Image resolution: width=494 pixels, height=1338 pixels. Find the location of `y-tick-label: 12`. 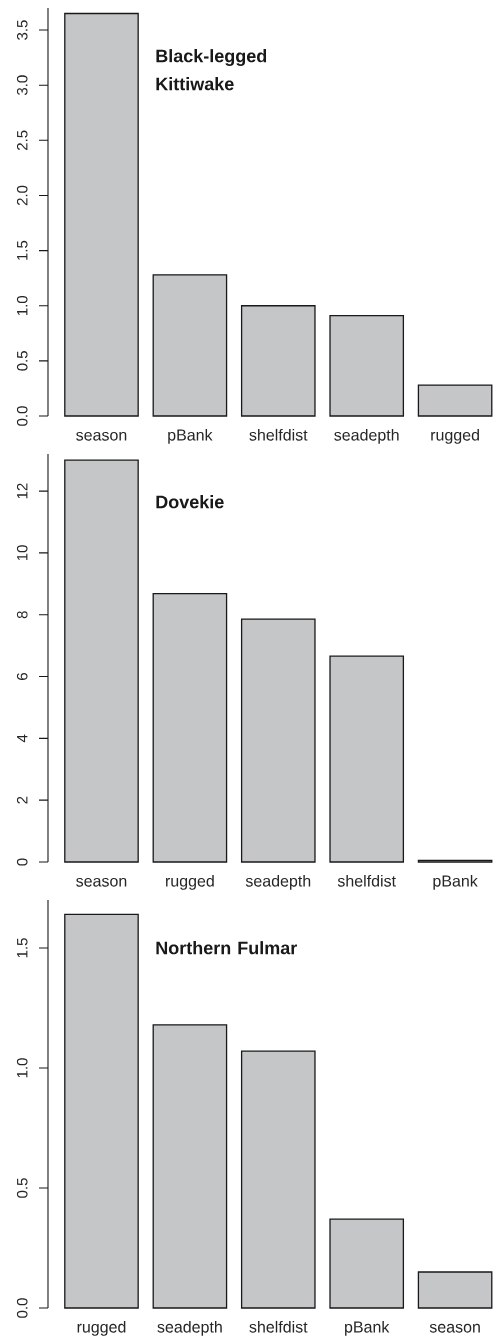

y-tick-label: 12 is located at coordinates (22, 491).